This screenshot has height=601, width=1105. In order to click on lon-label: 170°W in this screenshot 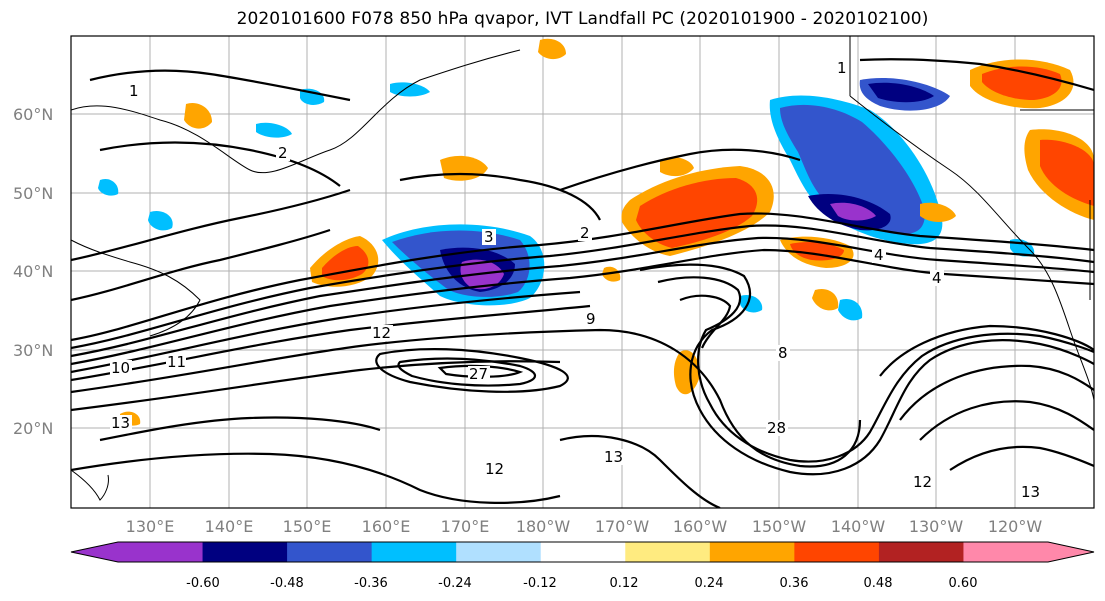, I will do `click(622, 526)`.